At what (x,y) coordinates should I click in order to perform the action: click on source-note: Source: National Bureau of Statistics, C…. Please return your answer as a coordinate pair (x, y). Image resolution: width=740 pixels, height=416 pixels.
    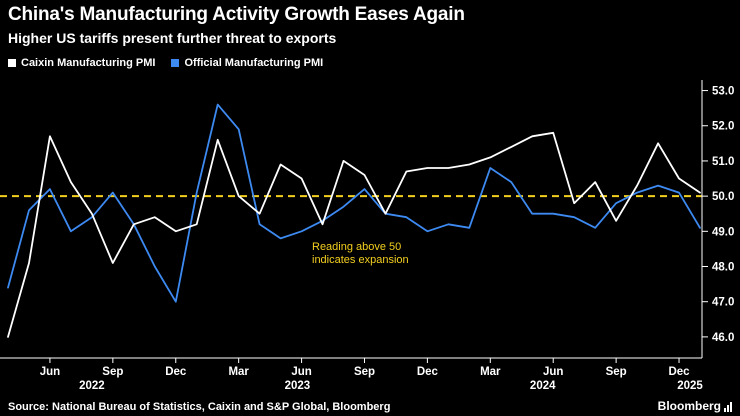
    Looking at the image, I should click on (199, 407).